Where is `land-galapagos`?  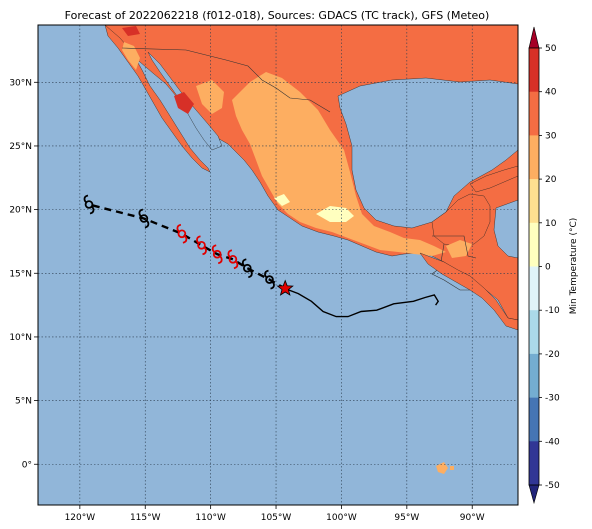
land-galapagos is located at coordinates (442, 468).